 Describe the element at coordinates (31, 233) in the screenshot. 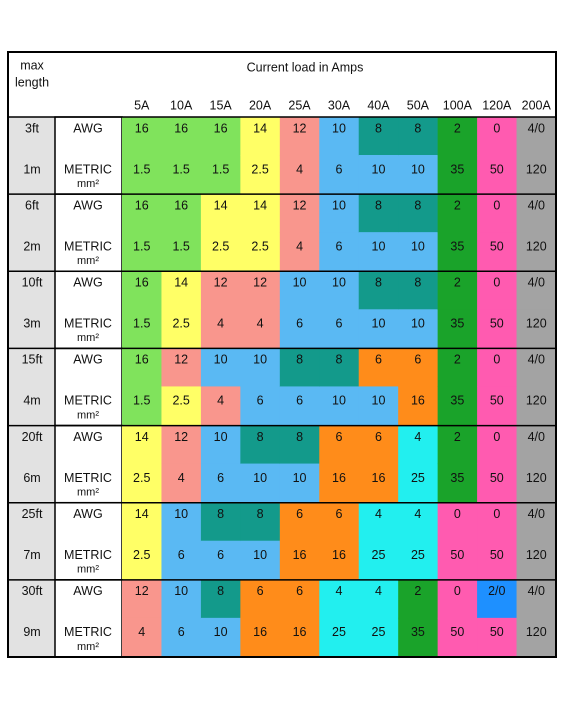

I see `length-cell` at that location.